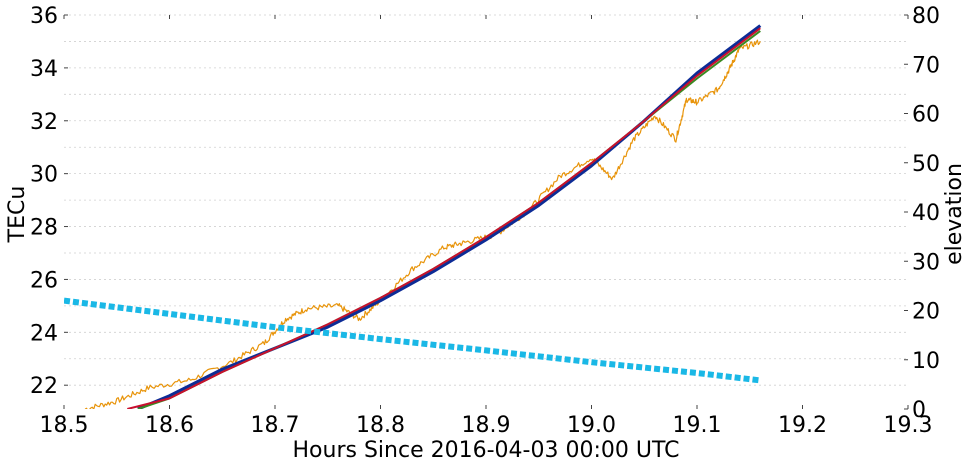 The height and width of the screenshot is (466, 971). What do you see at coordinates (44, 386) in the screenshot?
I see `y-tick-label: 22` at bounding box center [44, 386].